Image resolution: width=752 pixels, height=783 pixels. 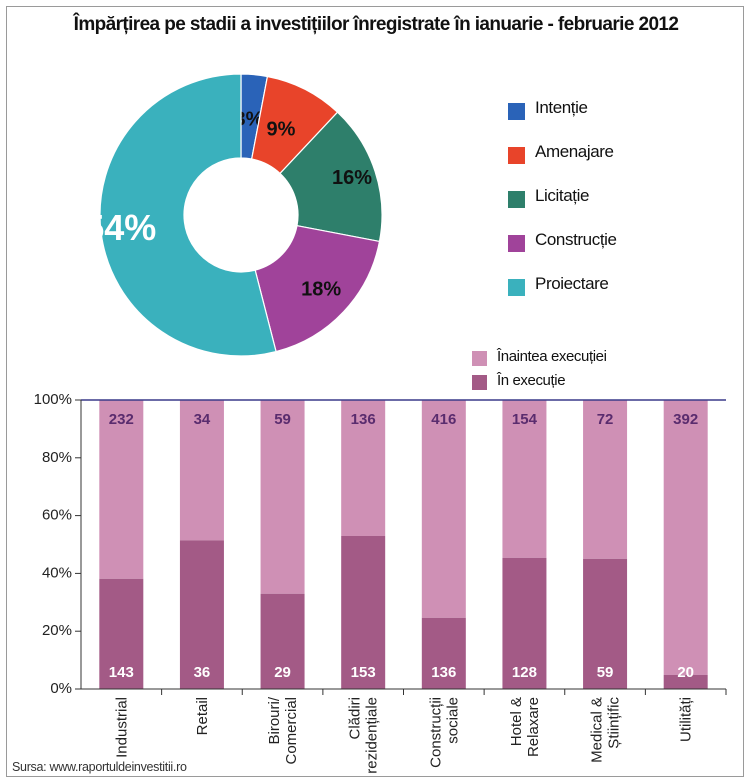 What do you see at coordinates (120, 227) in the screenshot?
I see `pie-label: 54%` at bounding box center [120, 227].